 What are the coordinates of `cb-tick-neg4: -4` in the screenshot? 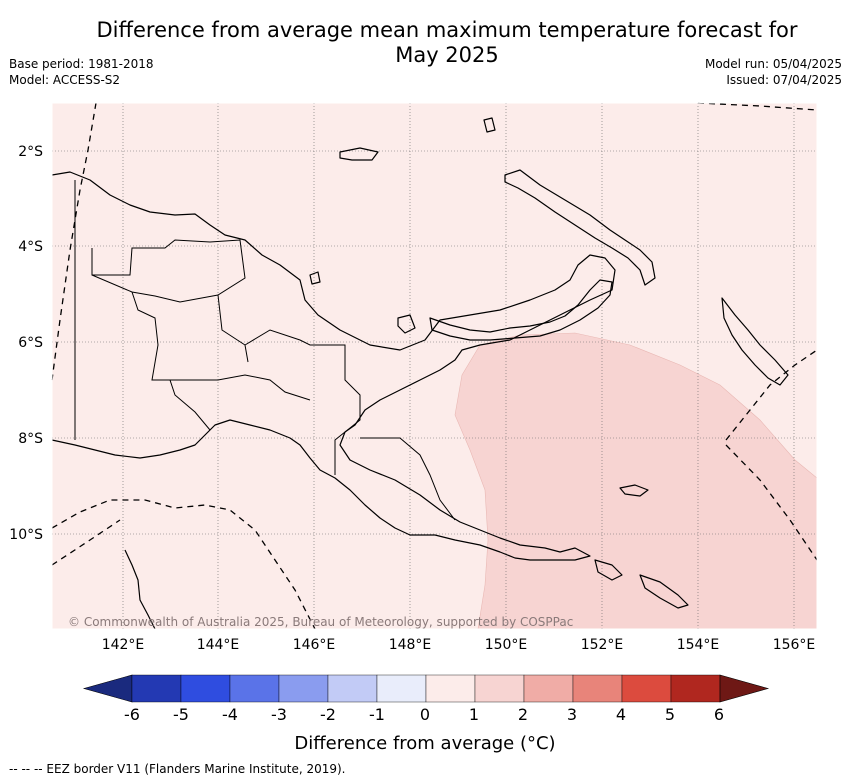 It's located at (230, 714).